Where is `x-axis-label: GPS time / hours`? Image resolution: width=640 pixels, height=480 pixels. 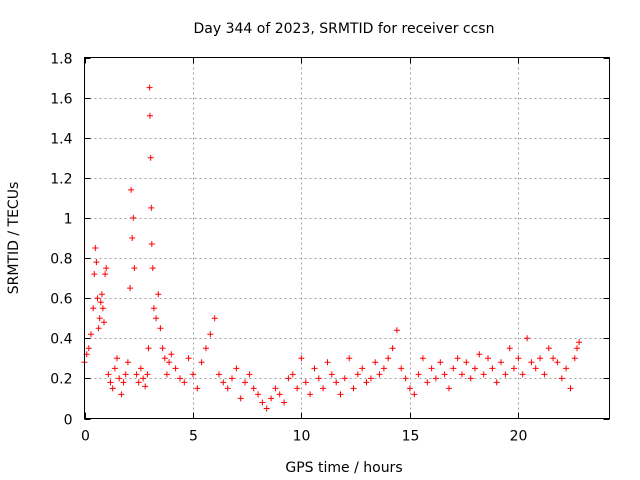 x-axis-label: GPS time / hours is located at coordinates (343, 468).